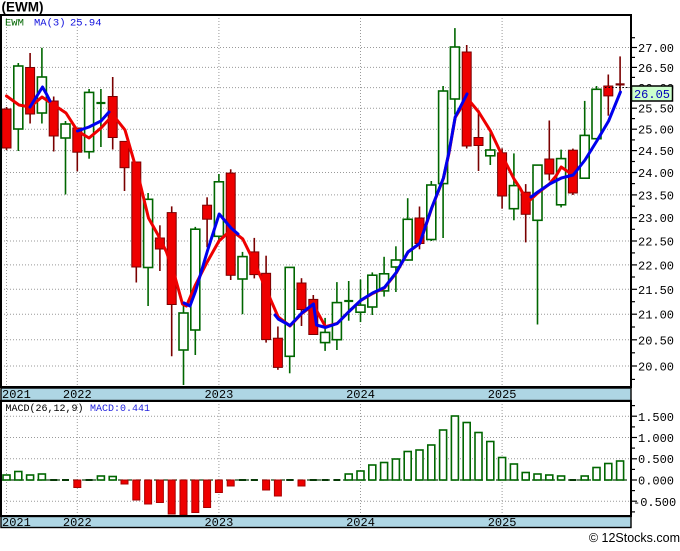  Describe the element at coordinates (656, 291) in the screenshot. I see `svg-text: 21.50` at that location.